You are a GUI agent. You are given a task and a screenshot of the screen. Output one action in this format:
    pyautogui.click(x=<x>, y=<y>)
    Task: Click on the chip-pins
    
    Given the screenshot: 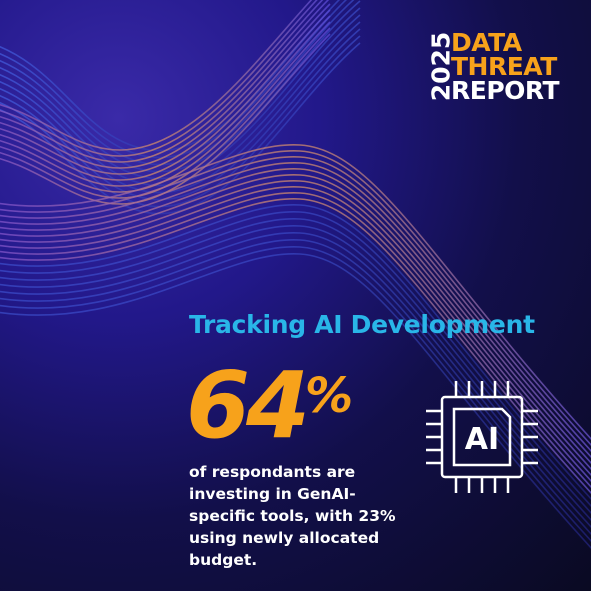 What is the action you would take?
    pyautogui.click(x=482, y=437)
    